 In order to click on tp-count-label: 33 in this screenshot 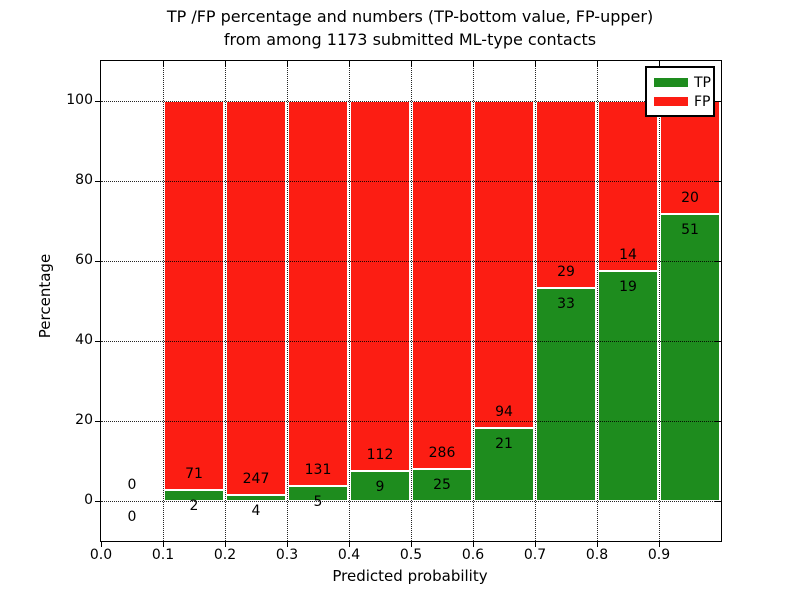, I will do `click(566, 304)`.